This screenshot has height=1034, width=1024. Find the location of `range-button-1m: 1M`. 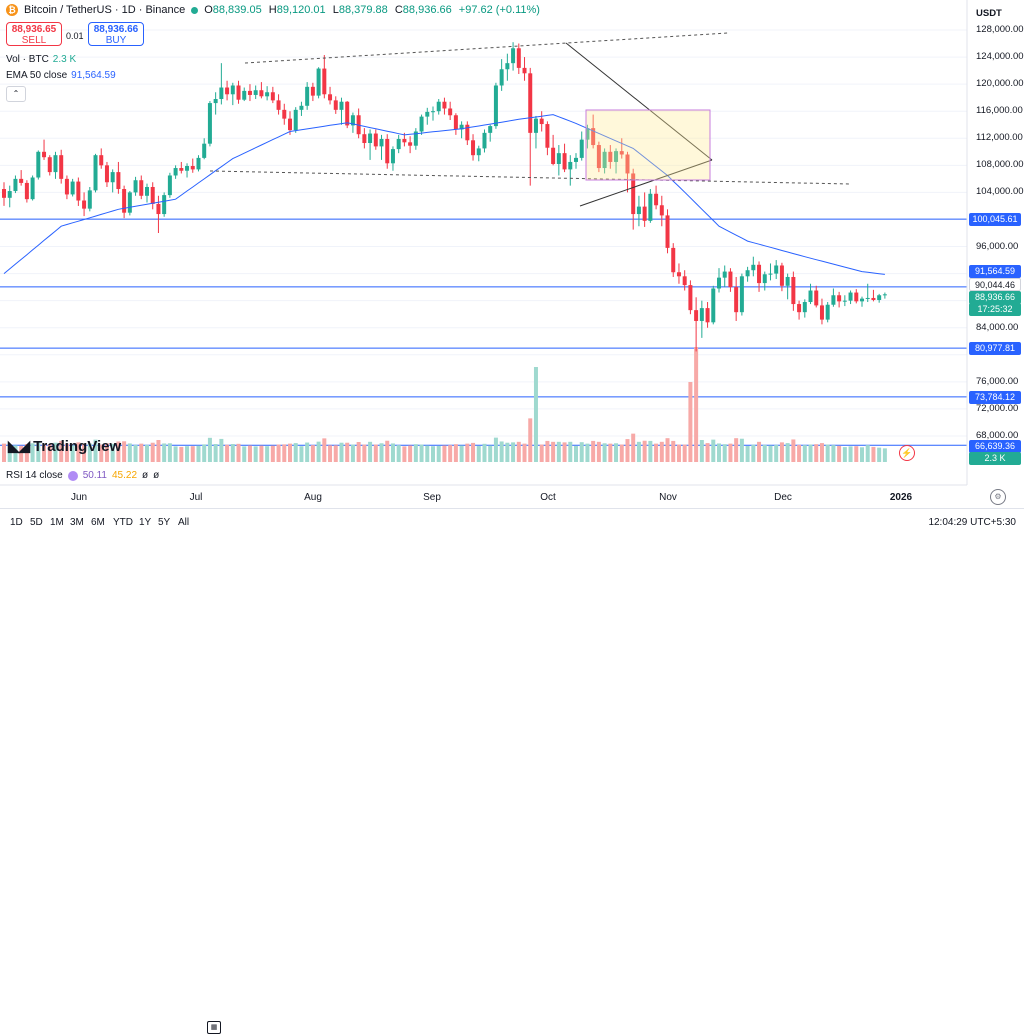

range-button-1m: 1M is located at coordinates (57, 522).